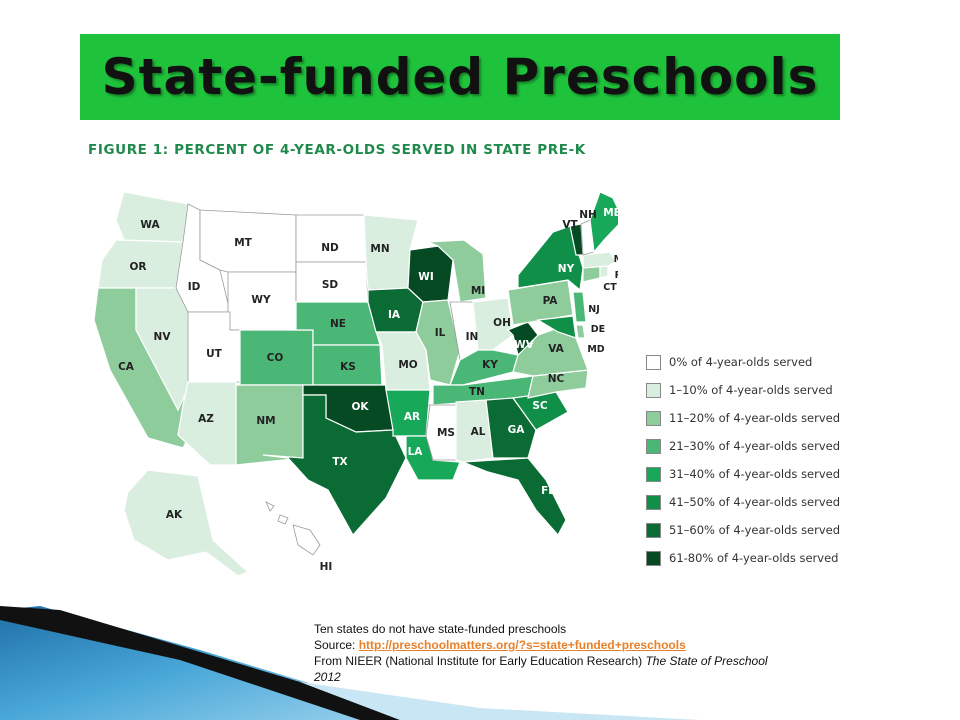  I want to click on state-label-AR: AR, so click(412, 417).